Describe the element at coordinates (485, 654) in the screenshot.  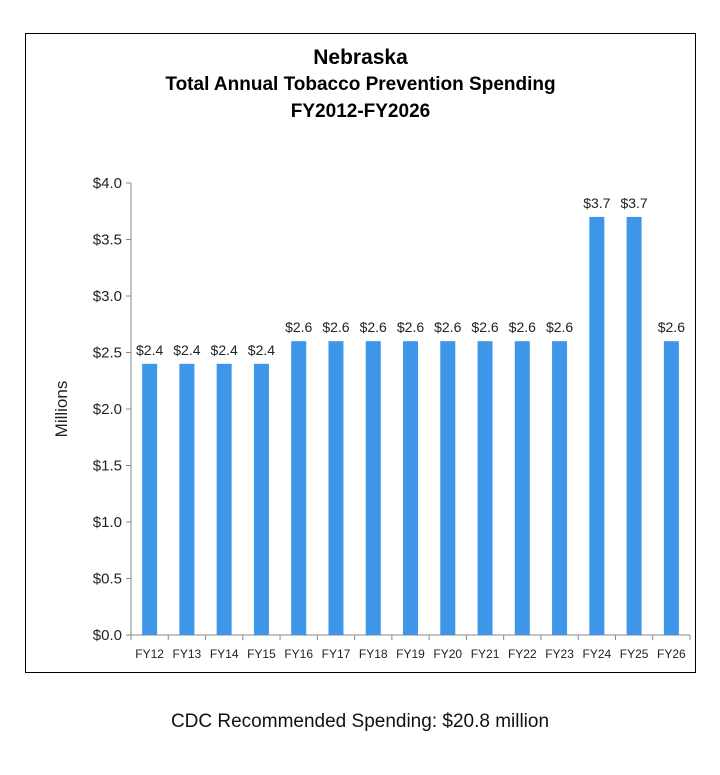
I see `x-tick-label: FY21` at that location.